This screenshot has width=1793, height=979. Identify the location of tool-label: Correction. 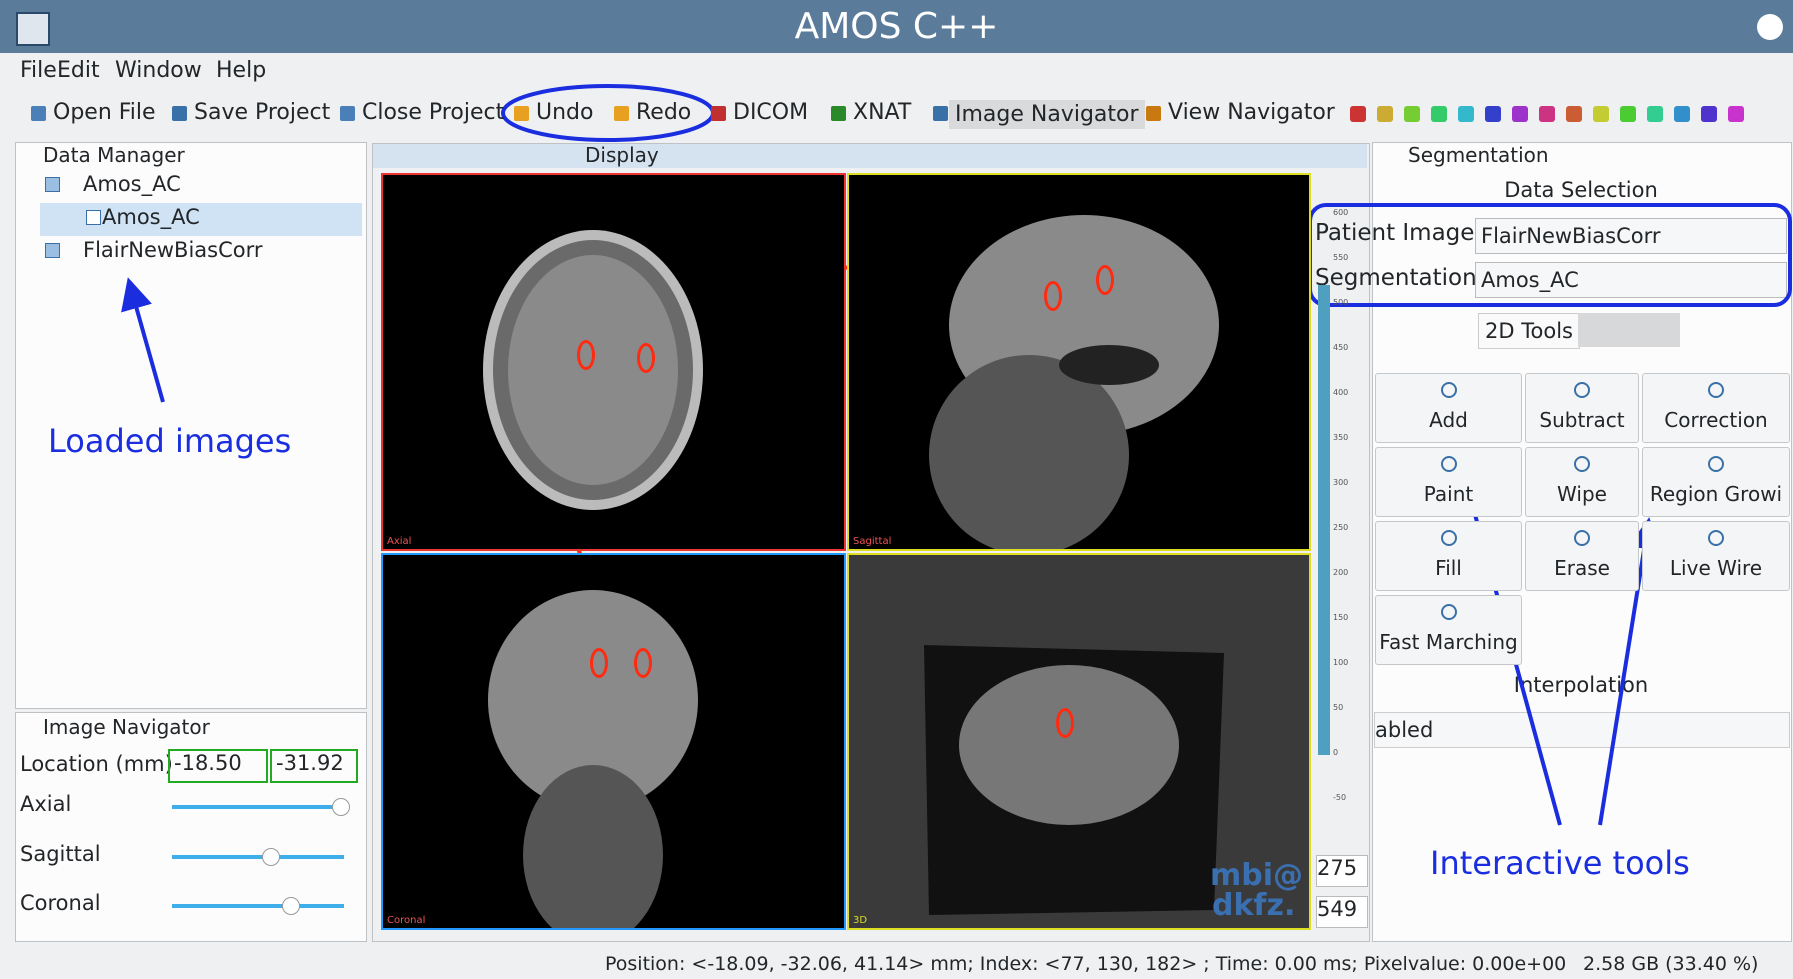
(1716, 420).